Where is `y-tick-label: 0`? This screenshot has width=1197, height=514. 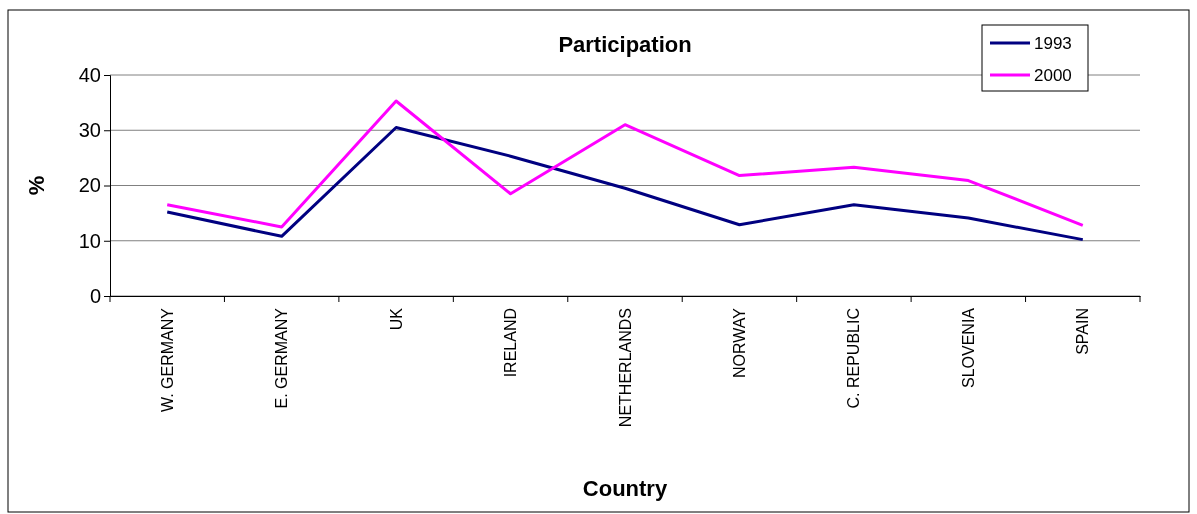 y-tick-label: 0 is located at coordinates (95, 295).